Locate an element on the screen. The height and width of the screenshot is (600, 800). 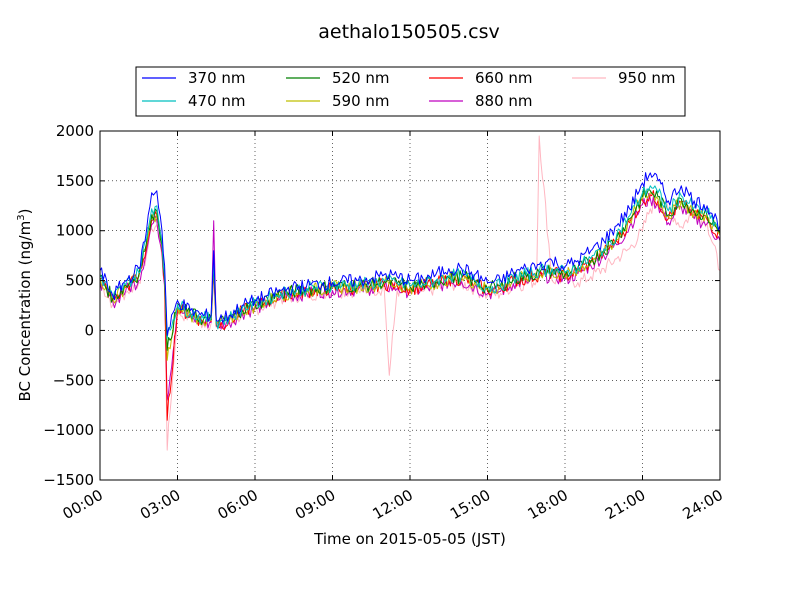
legend-label-470-nm: 470 nm is located at coordinates (217, 101).